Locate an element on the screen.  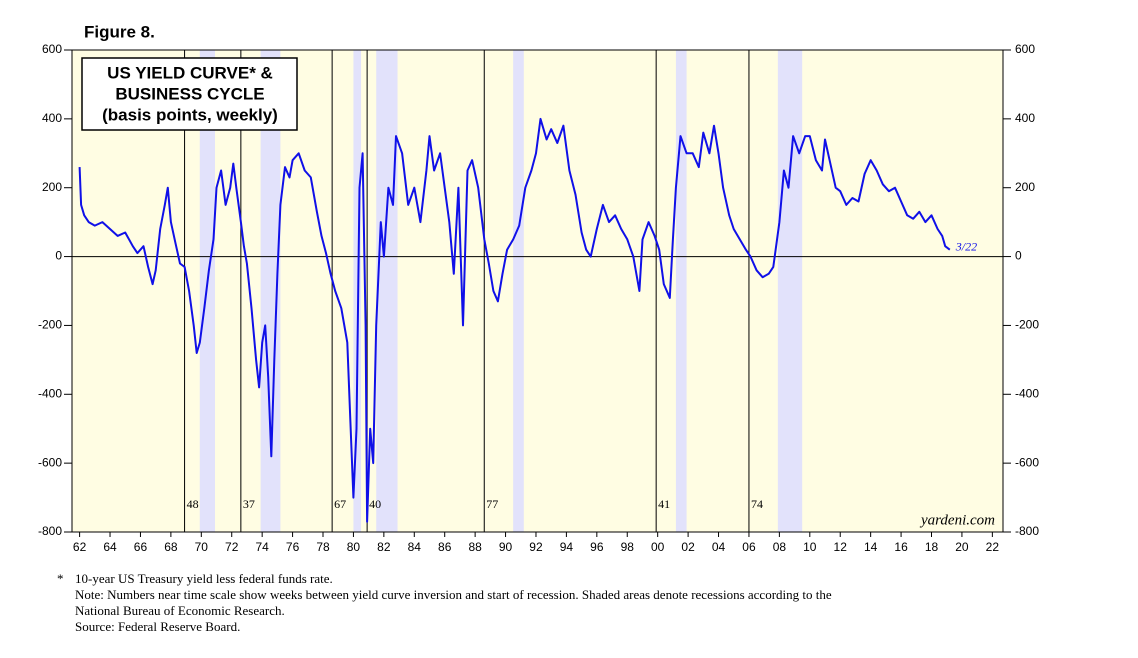
footnote-mark: * is located at coordinates (60, 578).